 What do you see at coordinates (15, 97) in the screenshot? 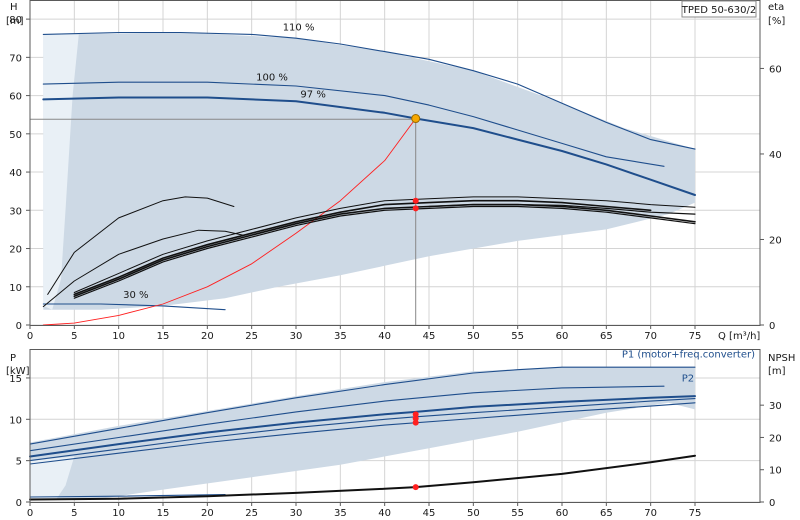
I see `head-y-tick-label: 60` at bounding box center [15, 97].